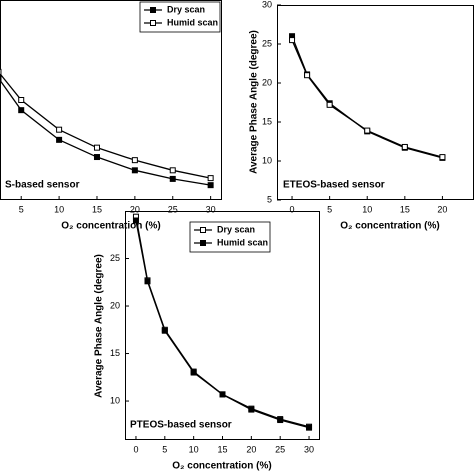  Describe the element at coordinates (181, 425) in the screenshot. I see `annotation: PTEOS-based sensor` at that location.